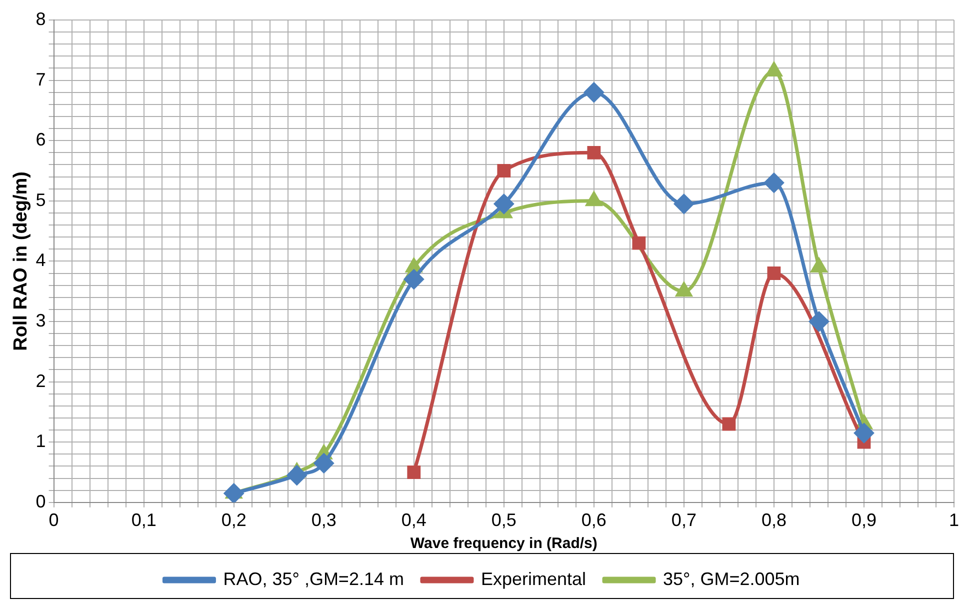 This screenshot has height=601, width=976. I want to click on x-tick-label: 0,6, so click(593, 520).